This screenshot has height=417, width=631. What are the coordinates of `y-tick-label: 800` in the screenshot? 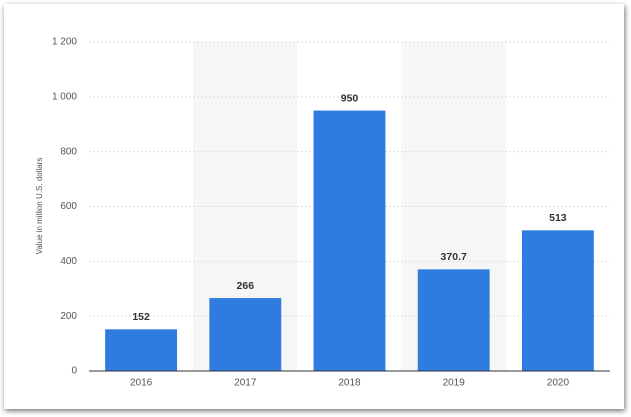 It's located at (68, 151).